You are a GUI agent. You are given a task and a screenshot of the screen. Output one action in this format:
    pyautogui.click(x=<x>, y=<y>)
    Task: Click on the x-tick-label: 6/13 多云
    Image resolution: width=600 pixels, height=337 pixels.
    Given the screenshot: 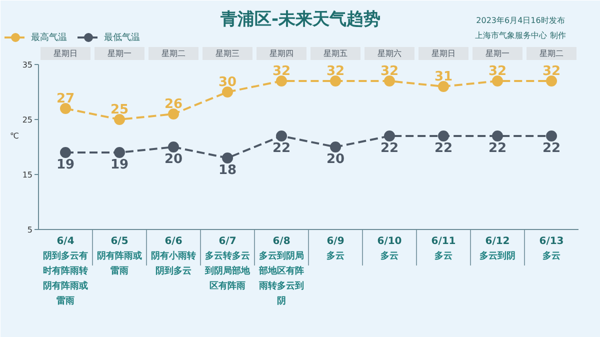 What is the action you would take?
    pyautogui.click(x=551, y=249)
    